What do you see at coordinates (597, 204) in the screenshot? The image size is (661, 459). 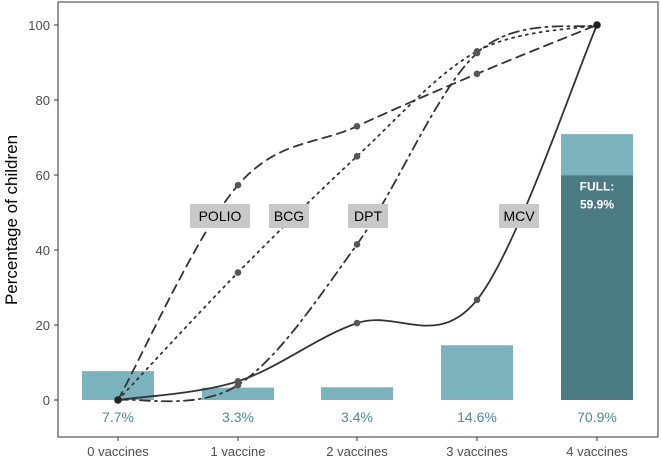 I see `full-label-value: 59.9%` at bounding box center [597, 204].